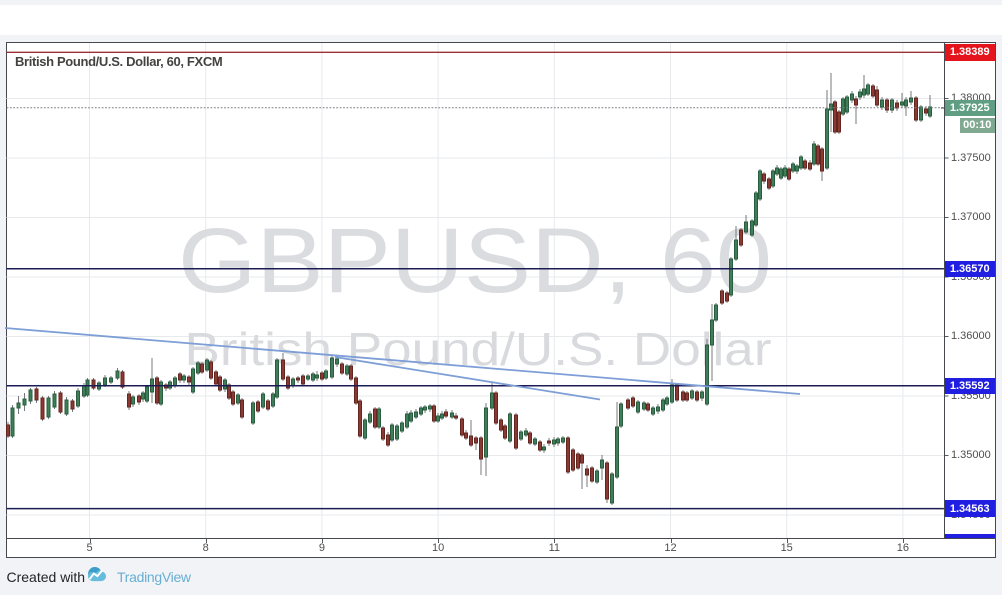 The width and height of the screenshot is (1002, 595). Describe the element at coordinates (475, 261) in the screenshot. I see `svg-text: GBPUSD, 60` at that location.